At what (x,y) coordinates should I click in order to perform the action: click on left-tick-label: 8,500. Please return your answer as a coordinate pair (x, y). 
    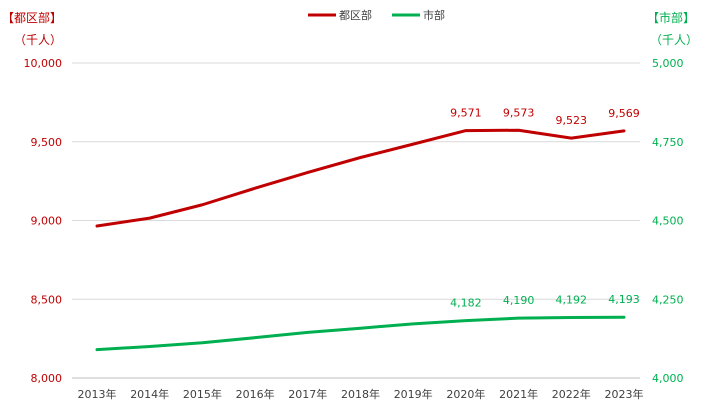
    Looking at the image, I should click on (47, 299).